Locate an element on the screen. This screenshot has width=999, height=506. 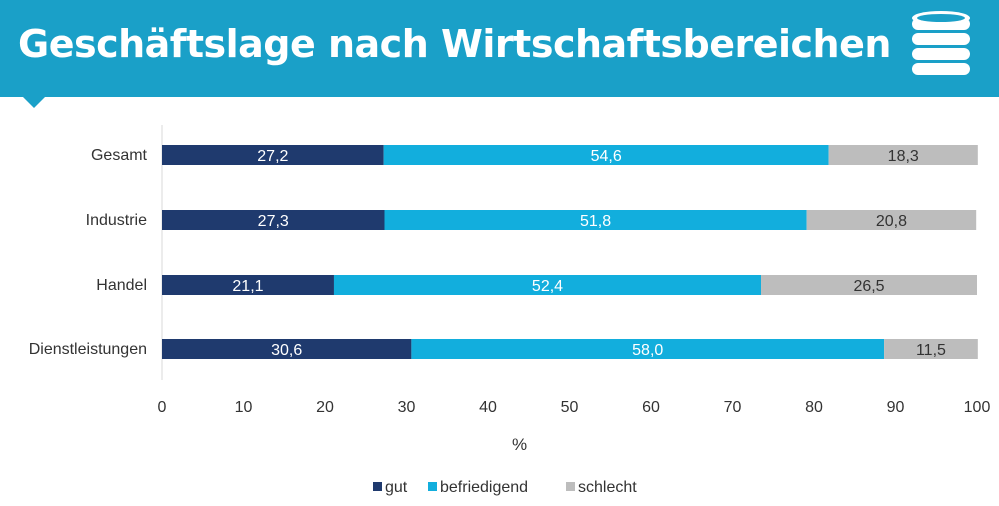
data-label: 27,2 is located at coordinates (272, 156).